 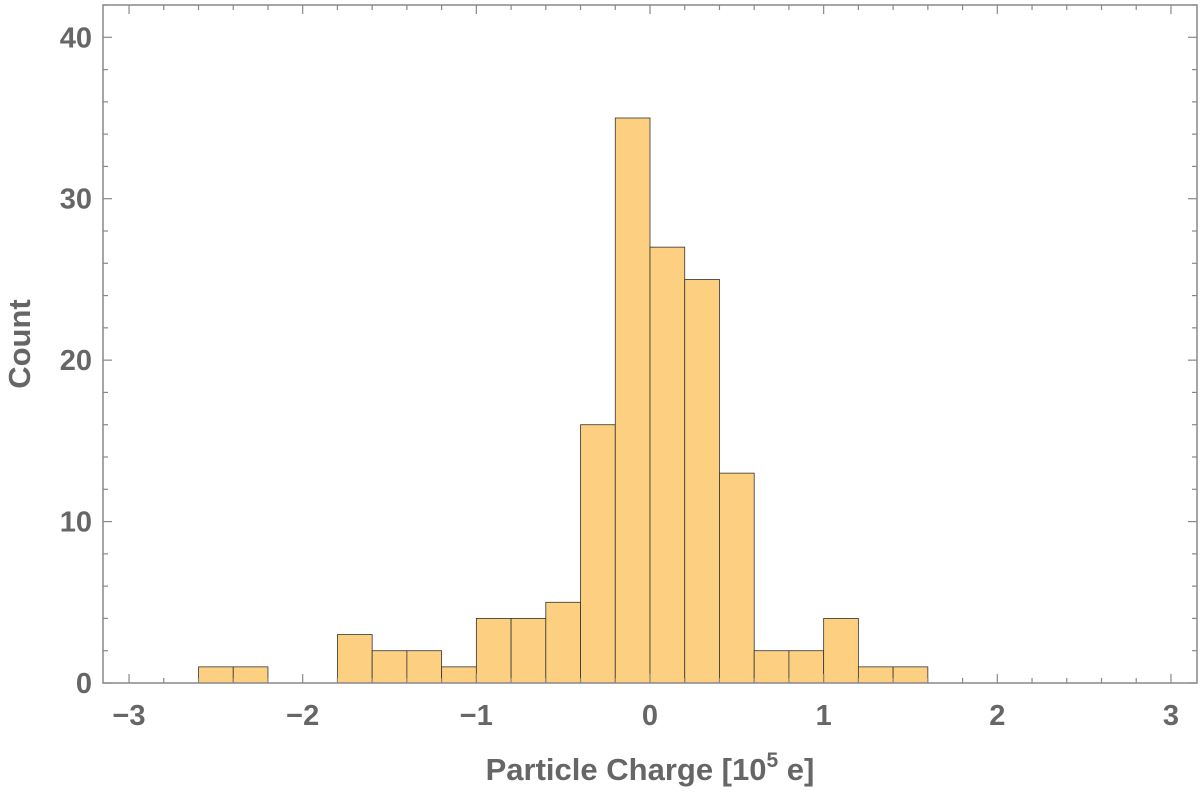 I want to click on y-tick-label: 0, so click(x=84, y=684).